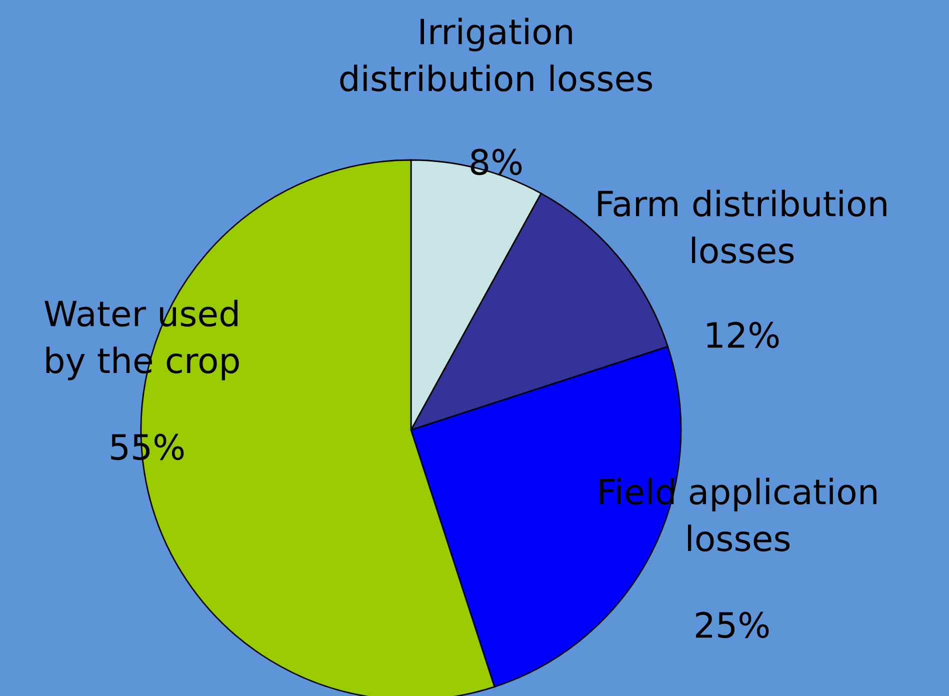 This screenshot has width=949, height=696. What do you see at coordinates (496, 55) in the screenshot?
I see `slice-label: Irrigation distribution losses` at bounding box center [496, 55].